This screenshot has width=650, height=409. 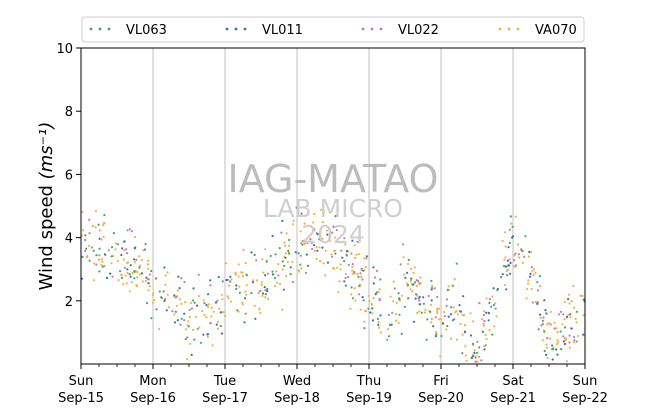 I want to click on x-tick-label-day: Wed, so click(x=297, y=381).